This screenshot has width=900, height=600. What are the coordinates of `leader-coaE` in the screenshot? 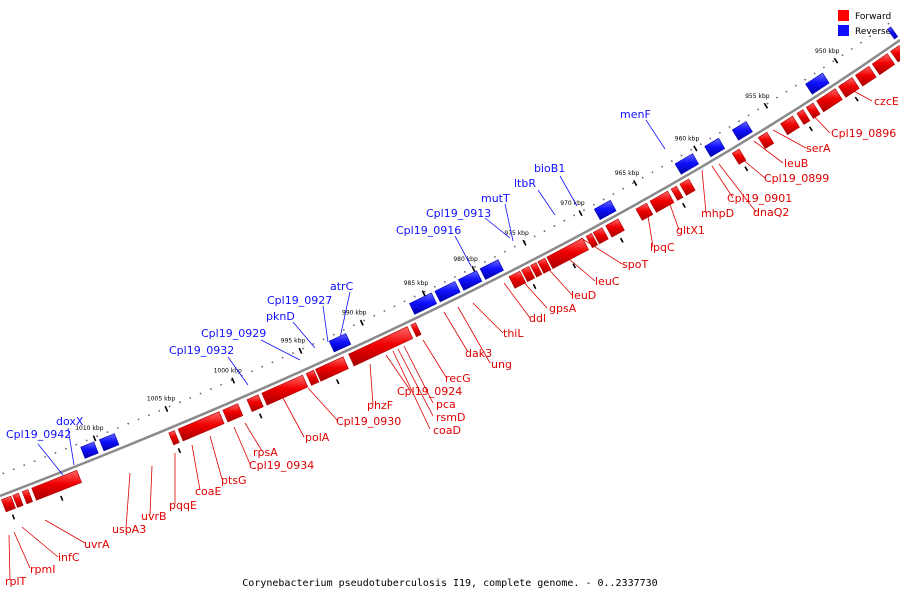 It's located at (196, 467).